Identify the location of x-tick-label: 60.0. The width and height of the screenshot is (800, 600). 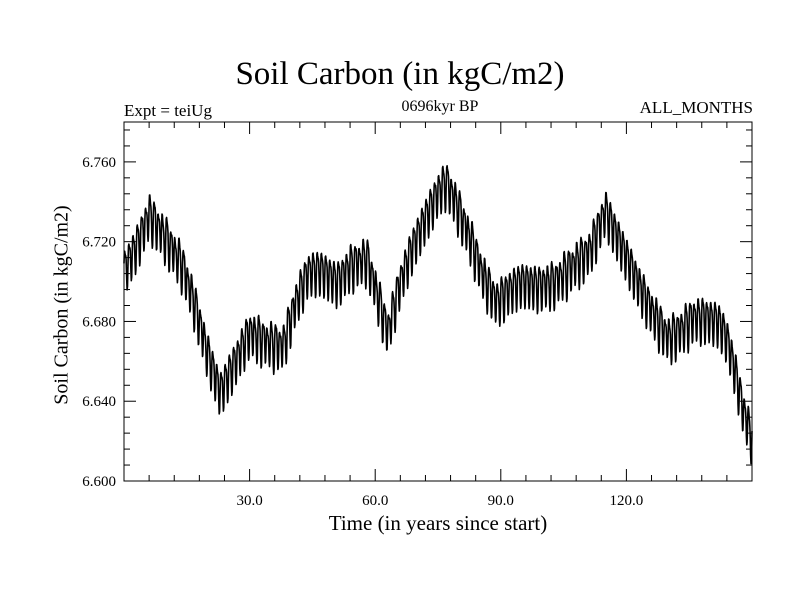
(375, 501).